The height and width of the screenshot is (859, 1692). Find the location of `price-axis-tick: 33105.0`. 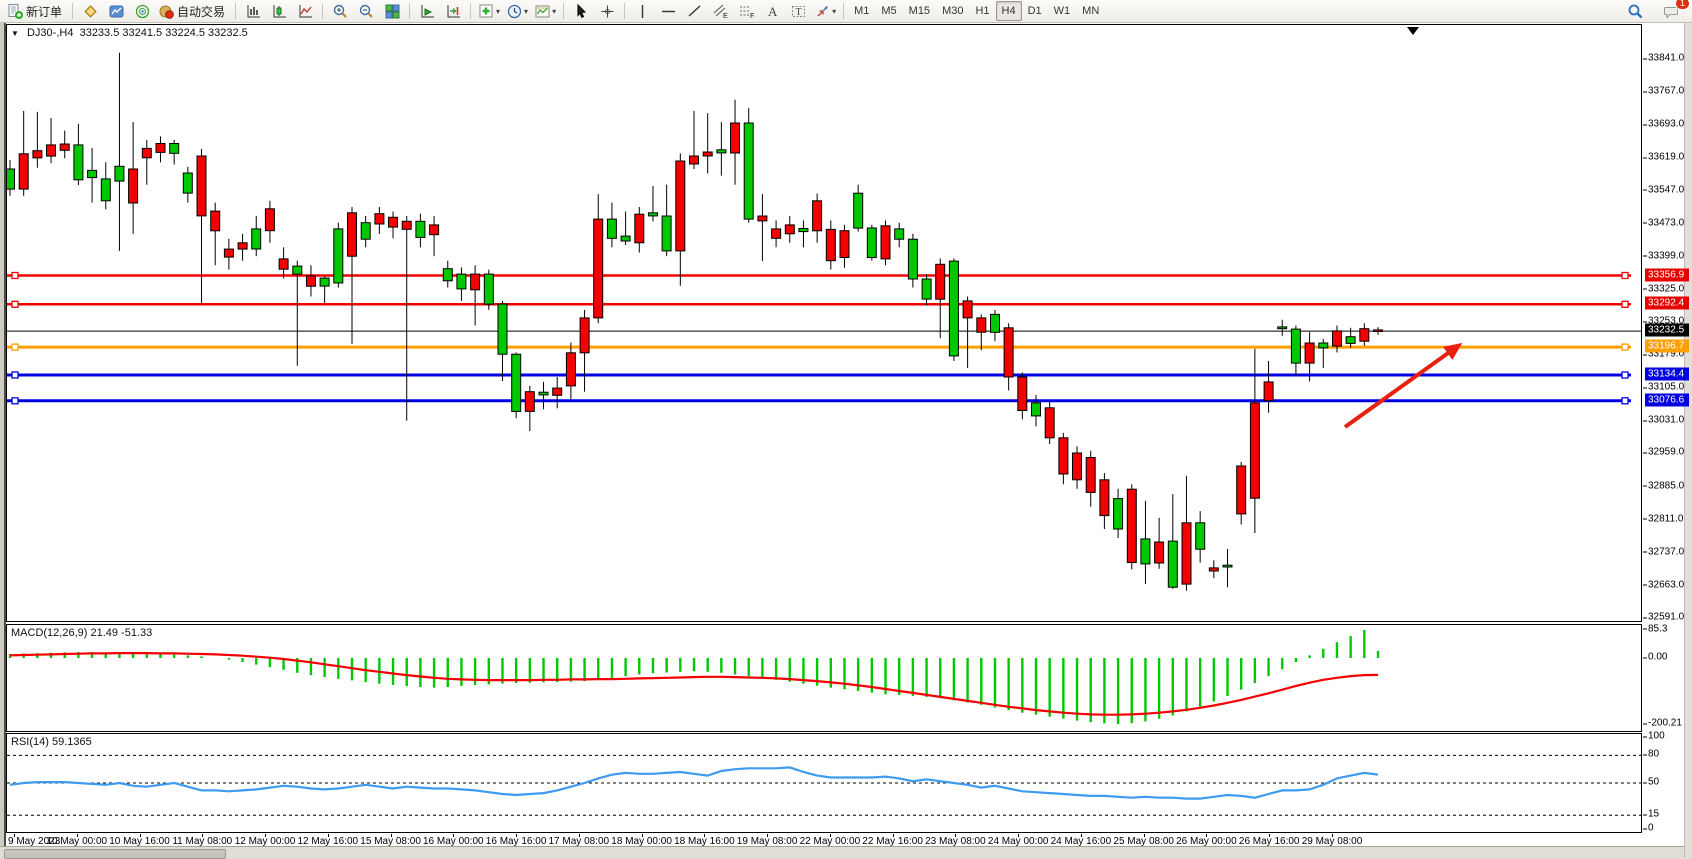

price-axis-tick: 33105.0 is located at coordinates (1663, 387).